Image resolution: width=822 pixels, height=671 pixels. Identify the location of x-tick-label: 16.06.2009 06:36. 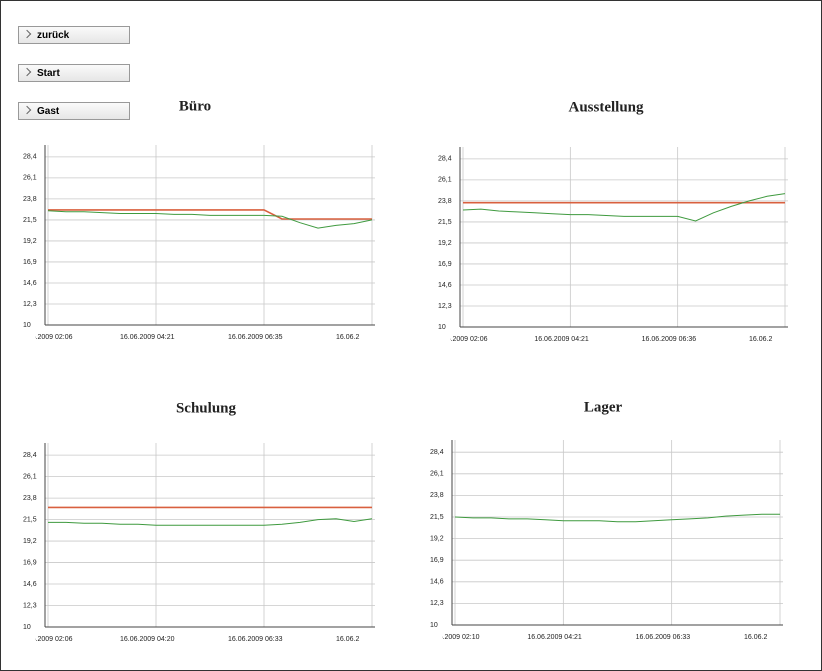
(669, 339).